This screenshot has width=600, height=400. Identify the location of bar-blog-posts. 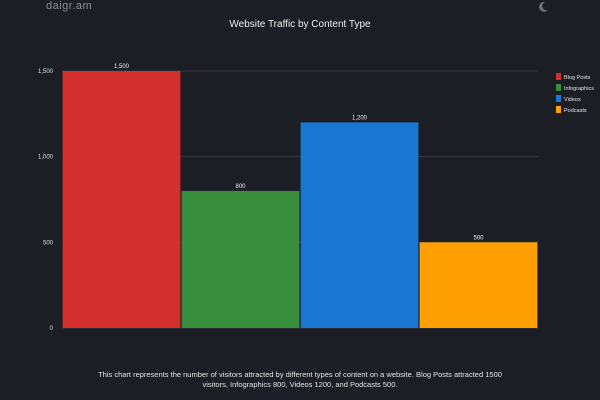
(121, 199).